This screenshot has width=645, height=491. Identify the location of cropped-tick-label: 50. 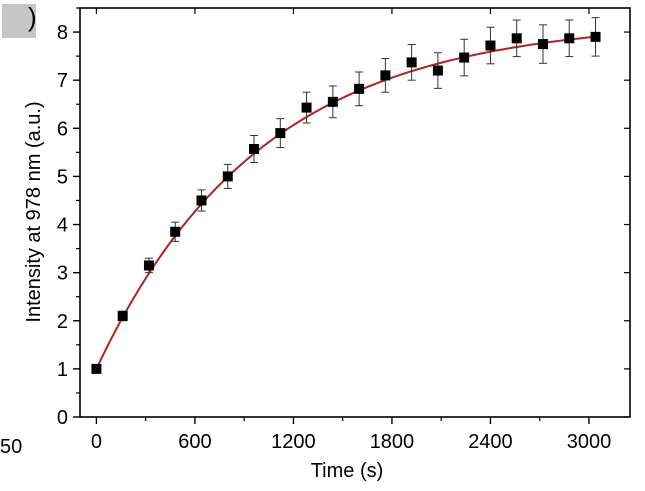
(11, 447).